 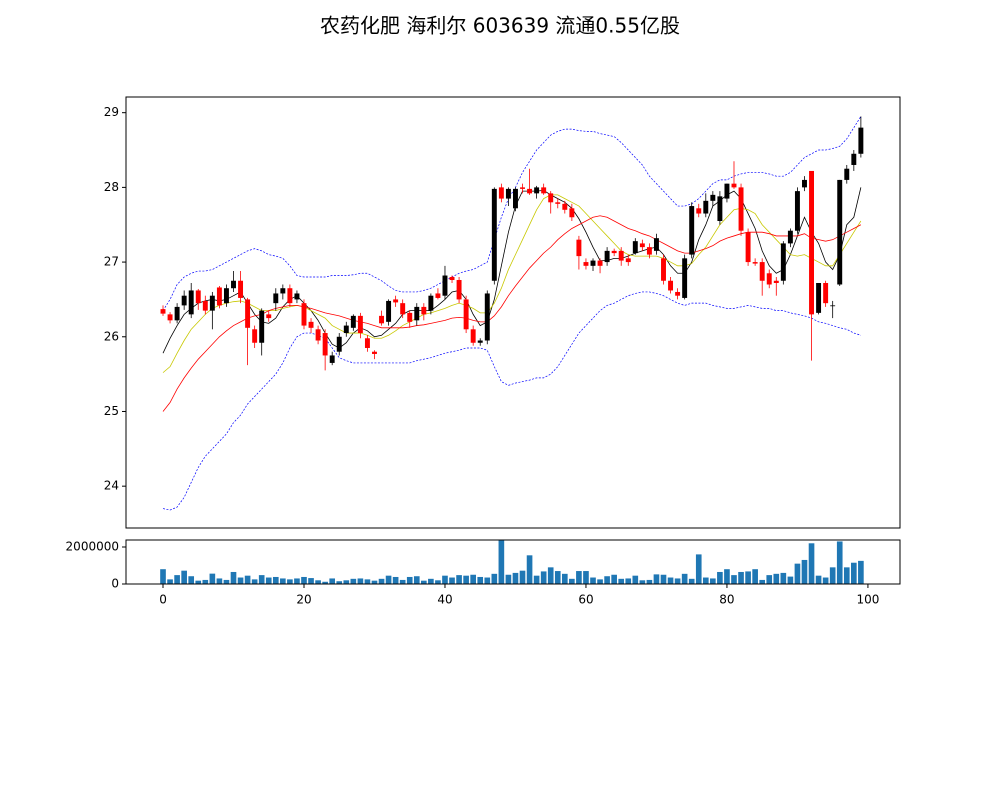 What do you see at coordinates (512, 270) in the screenshot?
I see `moving-average-line` at bounding box center [512, 270].